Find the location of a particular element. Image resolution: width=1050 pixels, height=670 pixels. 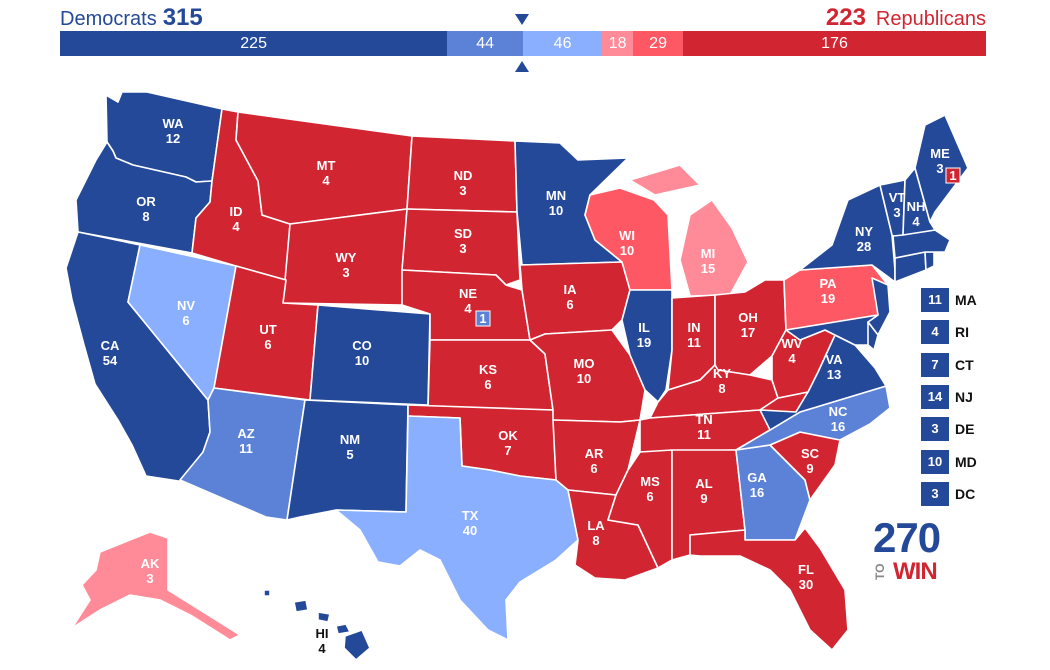

state-ak is located at coordinates (156, 586).